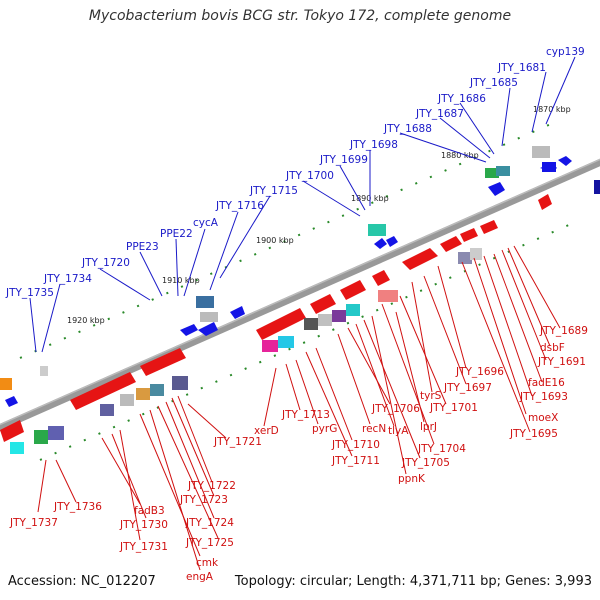 The image size is (600, 600). I want to click on gene-label-JTY_1737: JTY_1737, so click(33, 523).